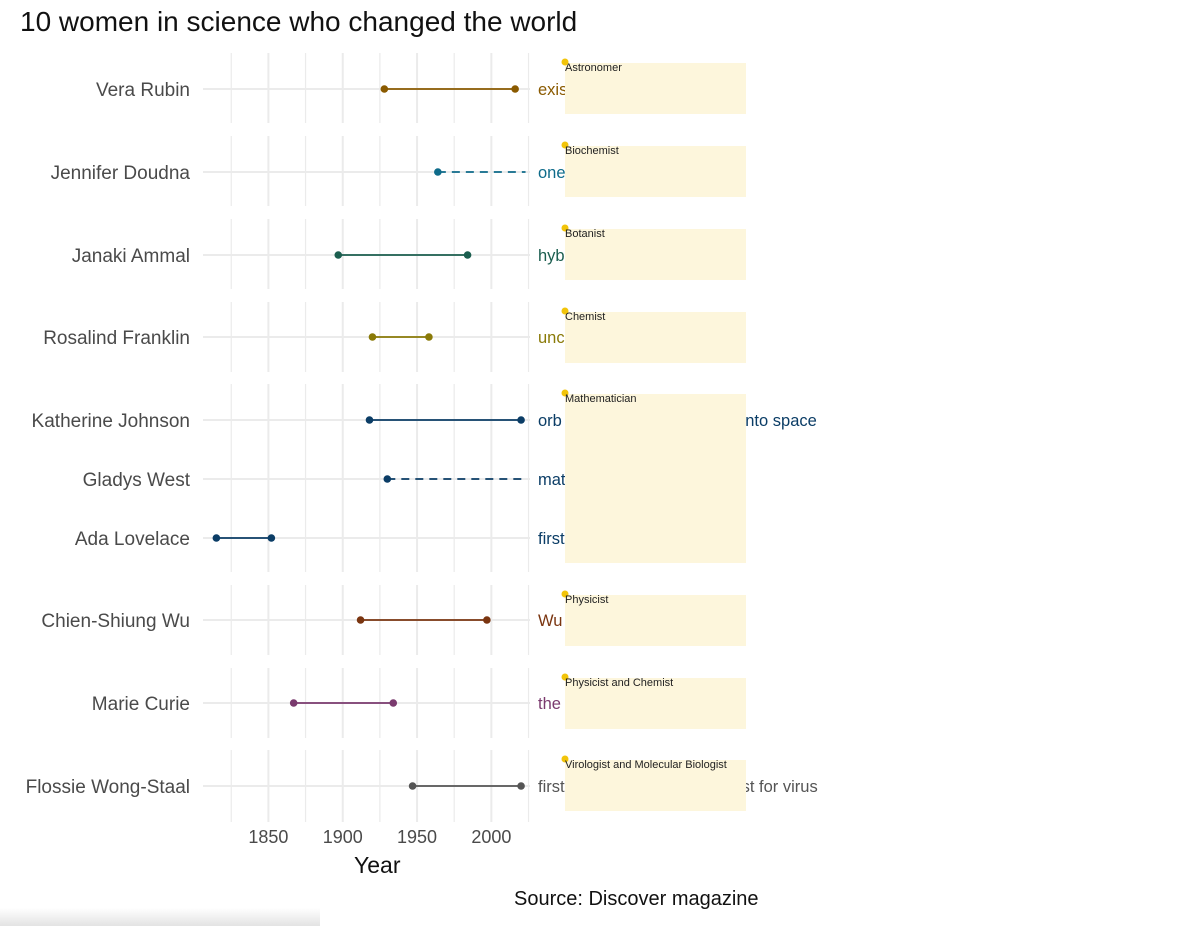 The image size is (1200, 926). I want to click on field-label: Biochemist, so click(592, 151).